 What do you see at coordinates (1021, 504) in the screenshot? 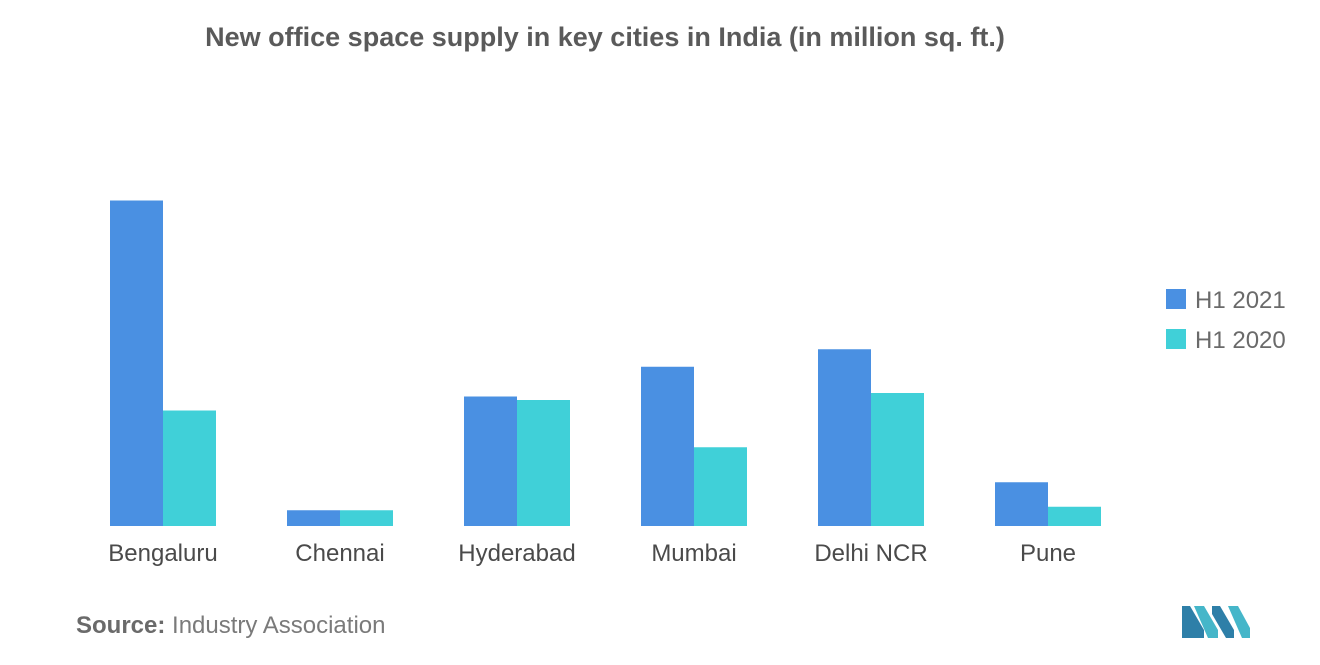
I see `bar-pune-h1-2021` at bounding box center [1021, 504].